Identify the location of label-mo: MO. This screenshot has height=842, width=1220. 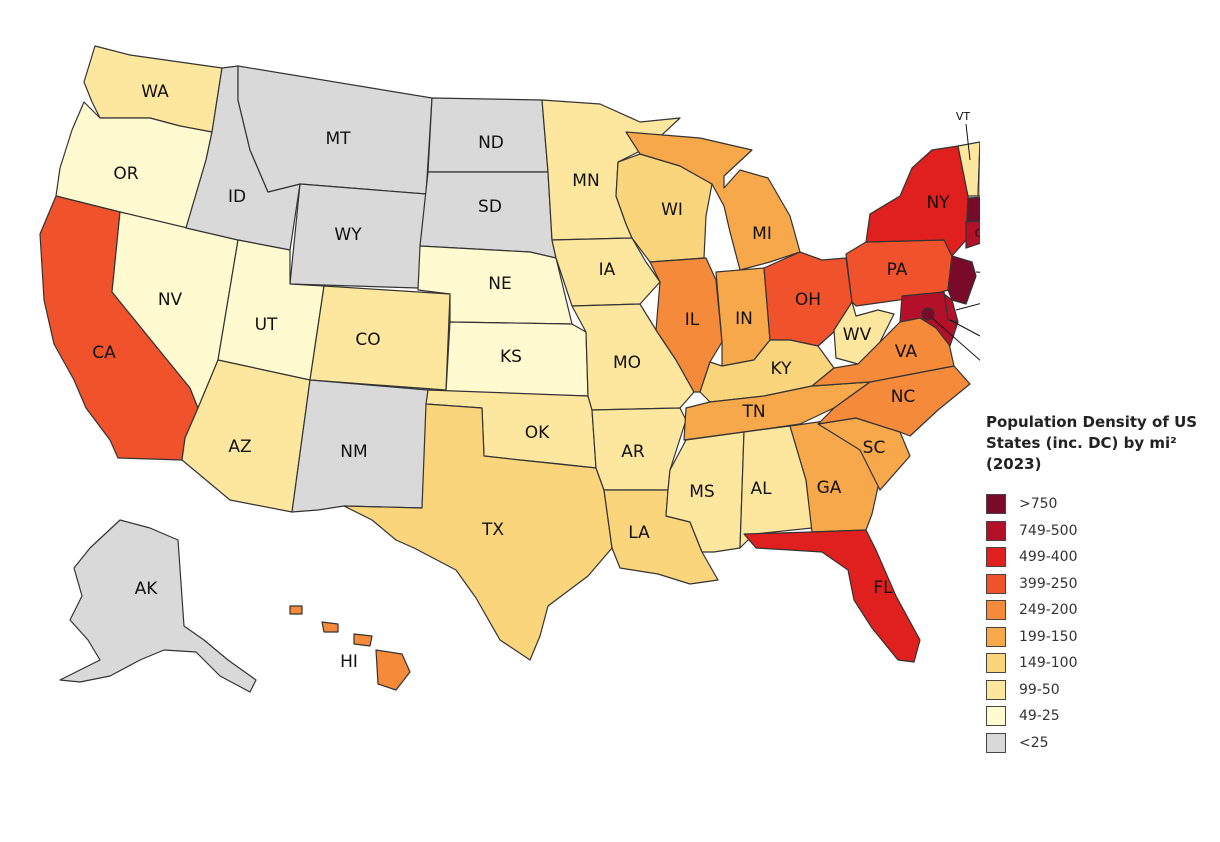
(627, 363).